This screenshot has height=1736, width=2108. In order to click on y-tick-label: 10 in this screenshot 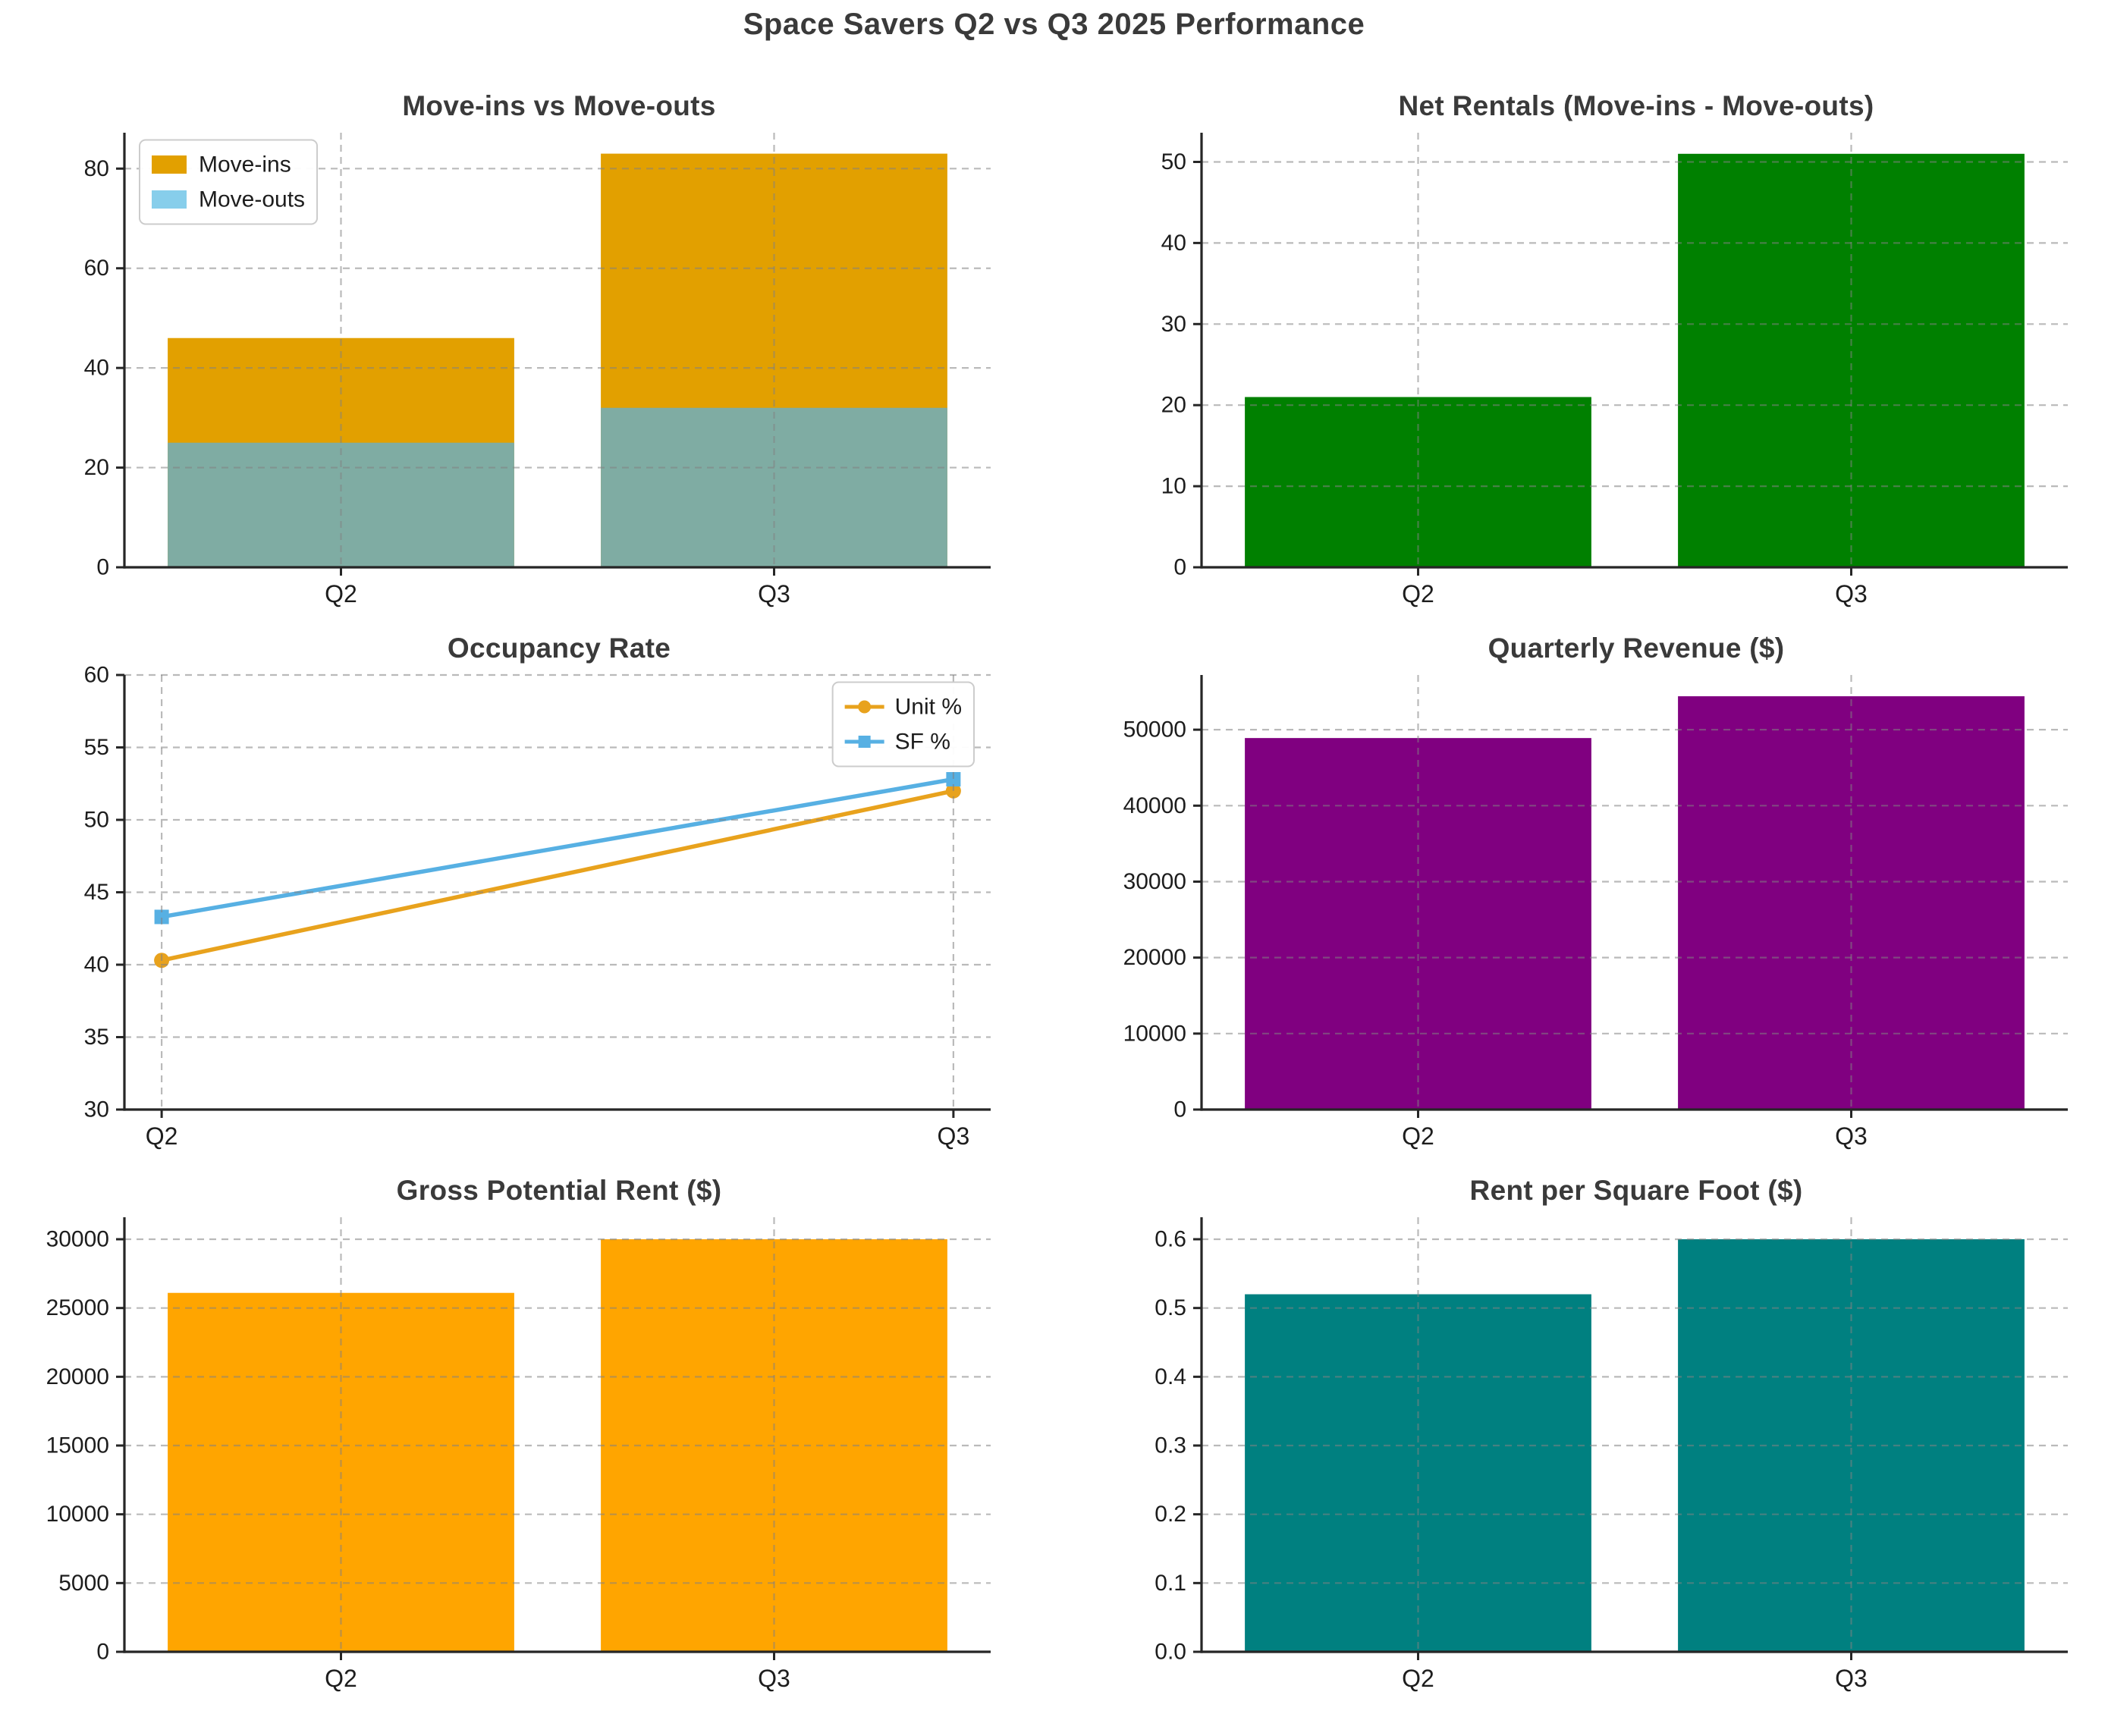, I will do `click(1174, 487)`.